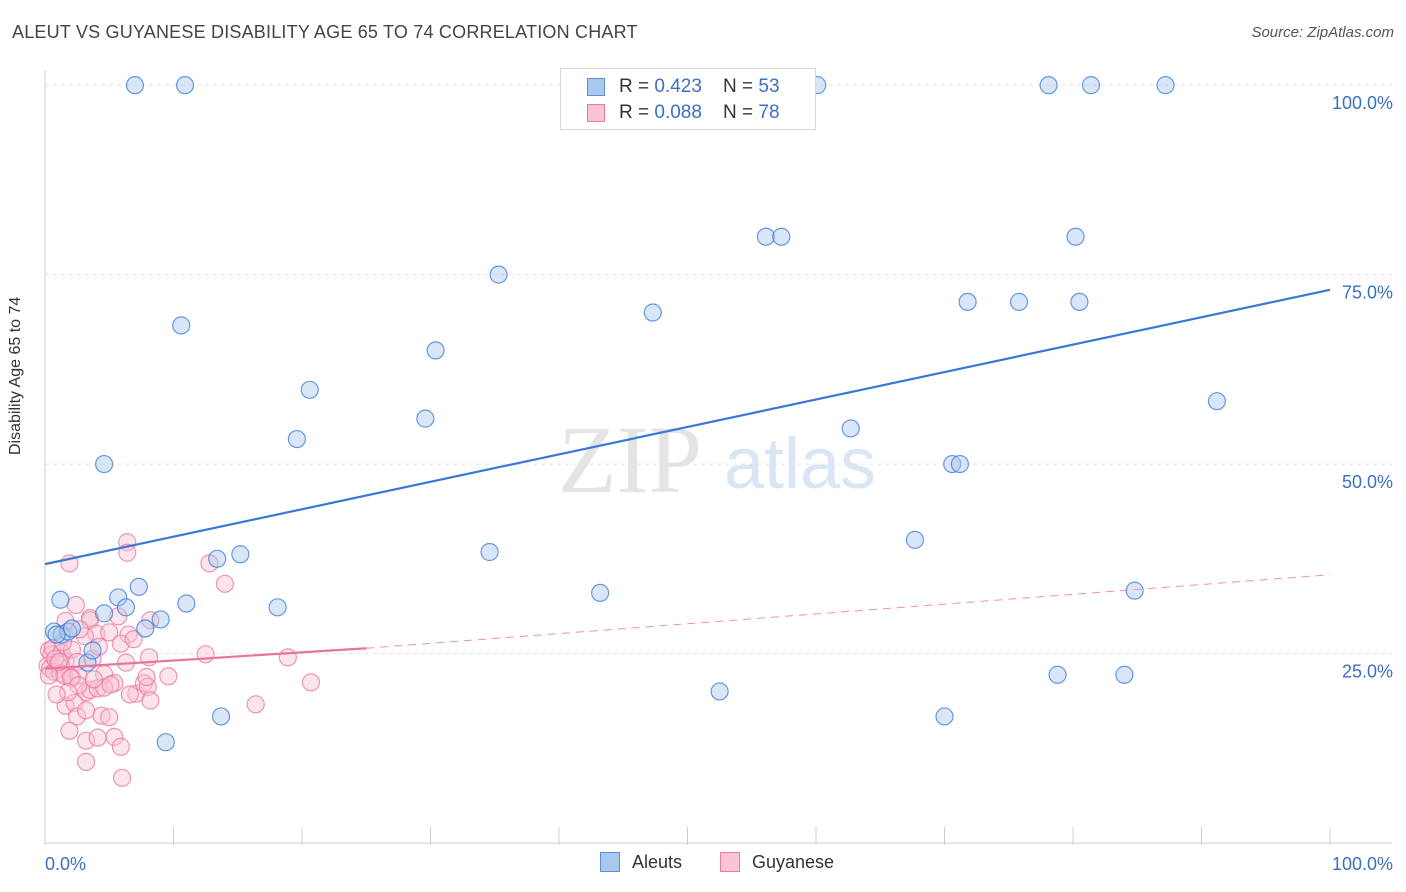  Describe the element at coordinates (719, 864) in the screenshot. I see `x-tick-labels: 0.0% 100.0%` at that location.